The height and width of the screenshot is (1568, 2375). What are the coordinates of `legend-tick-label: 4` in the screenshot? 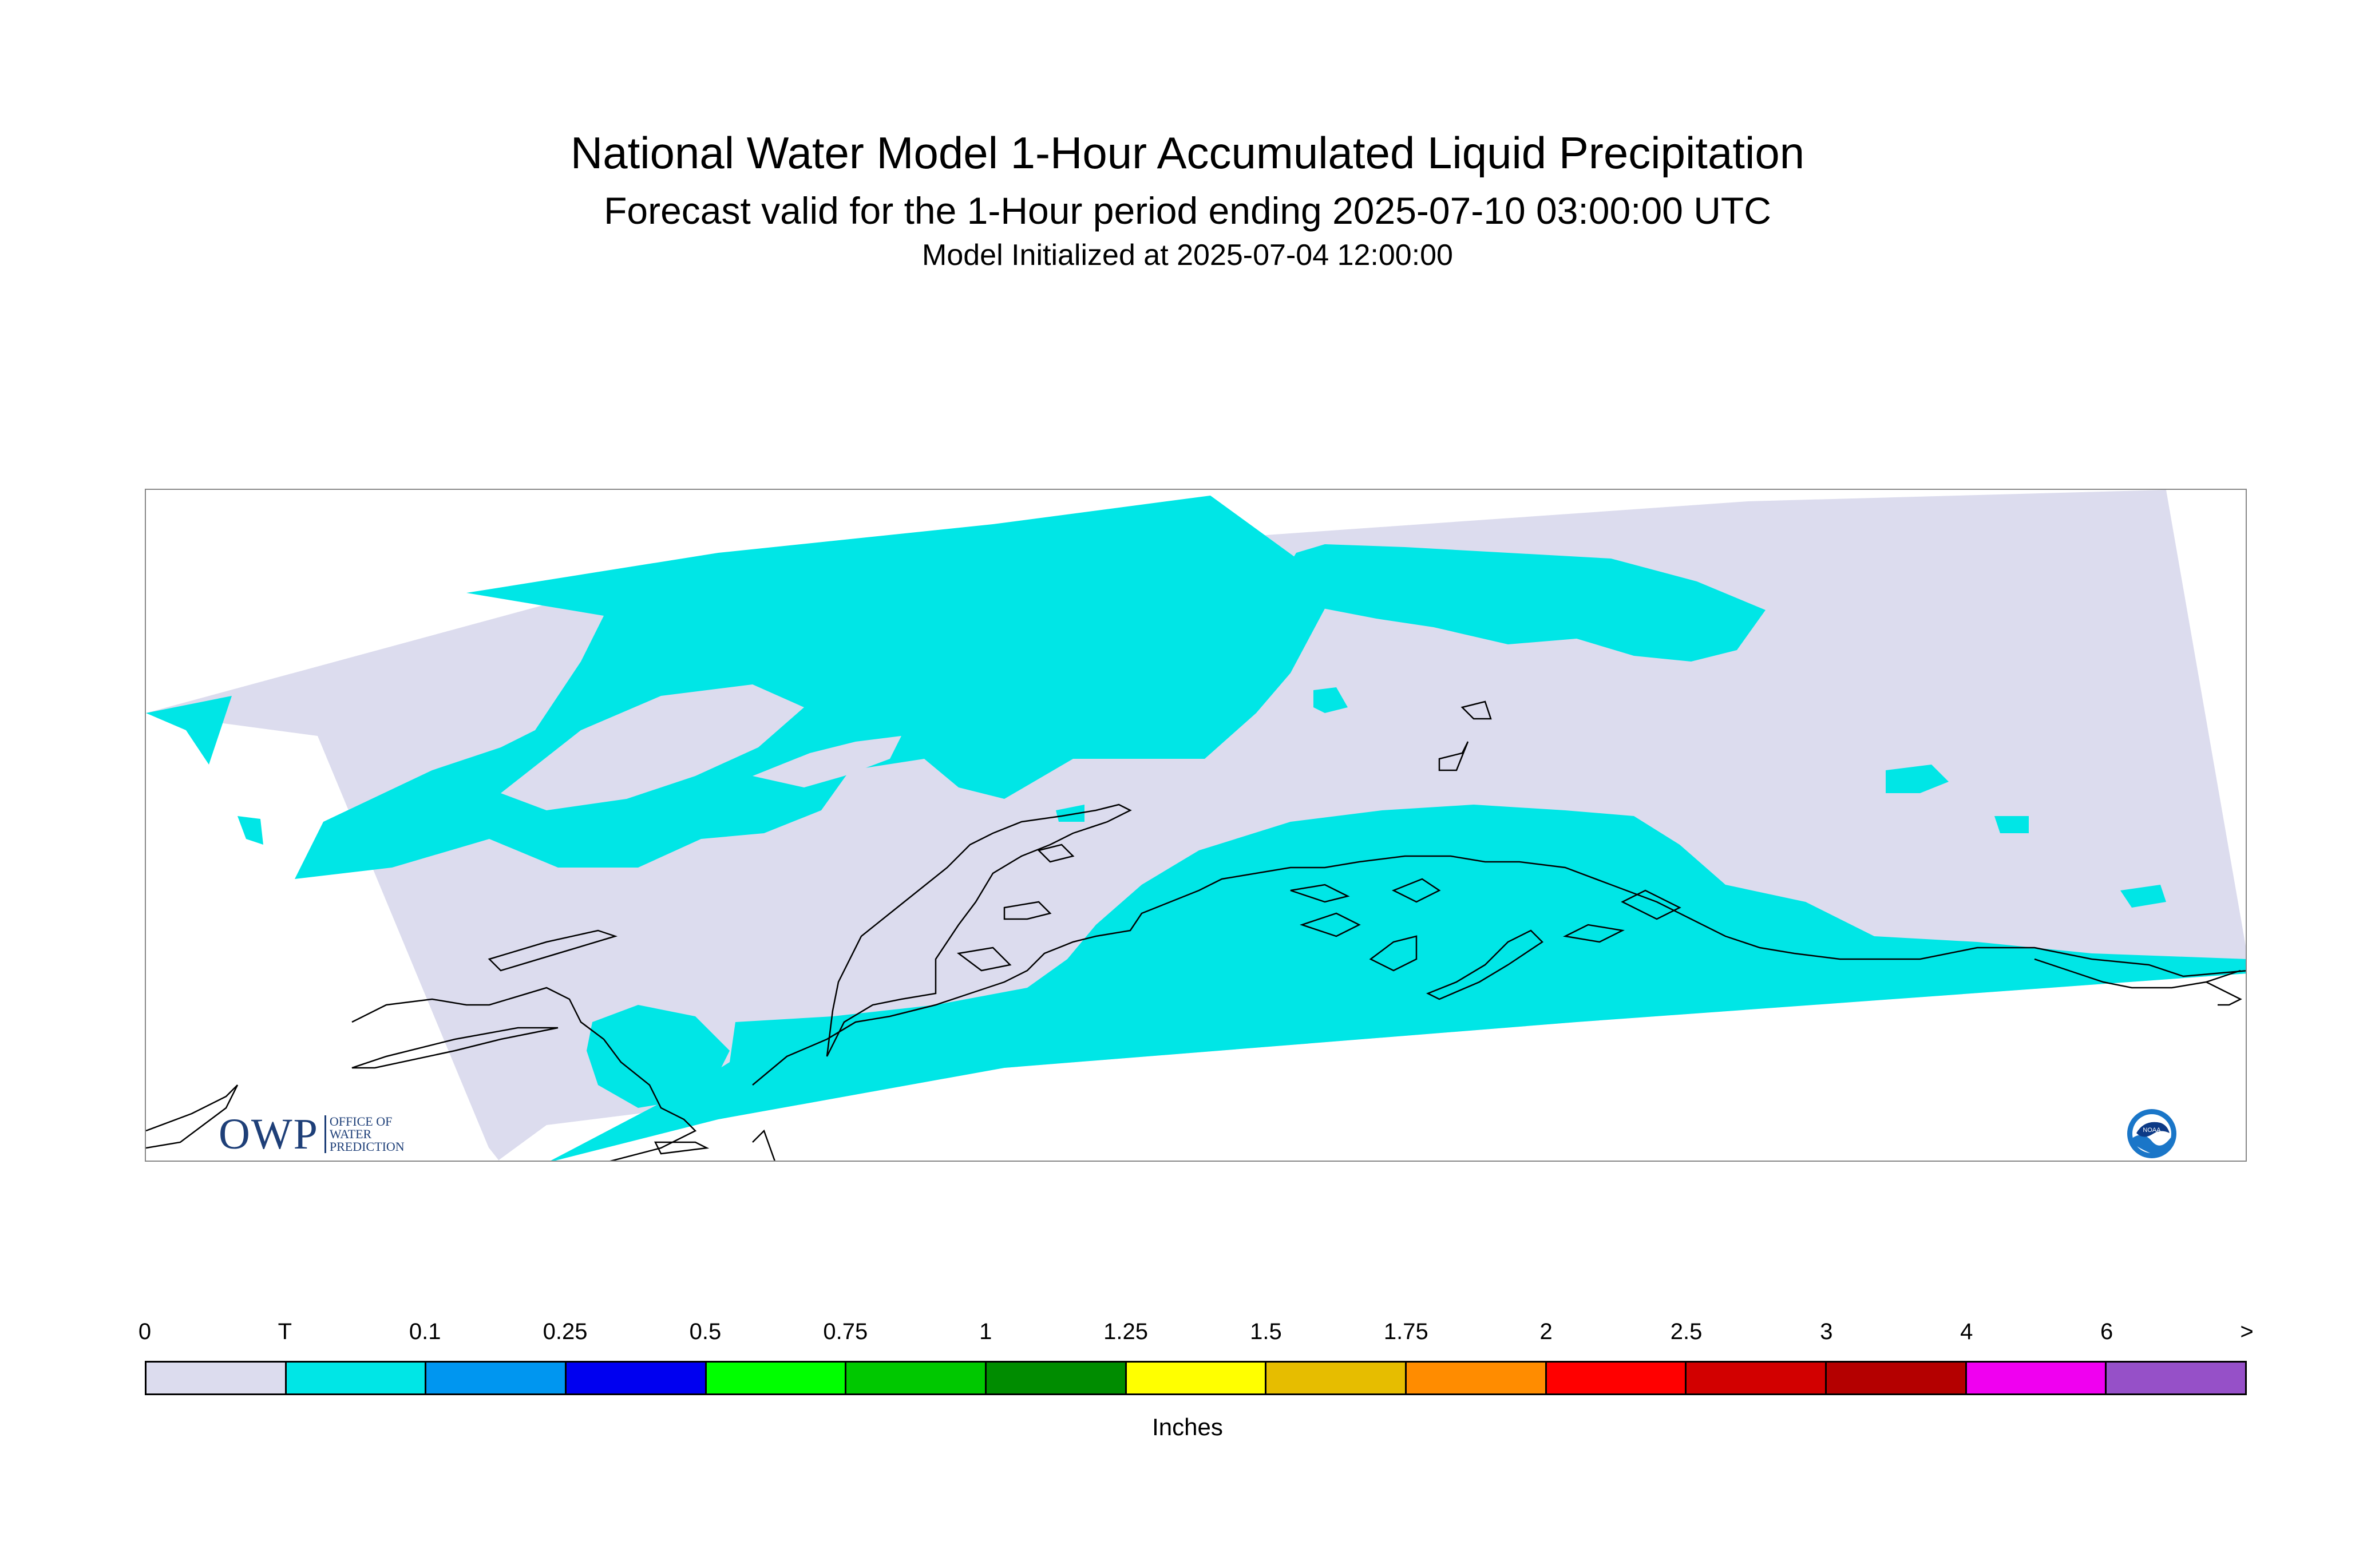 It's located at (1967, 1331).